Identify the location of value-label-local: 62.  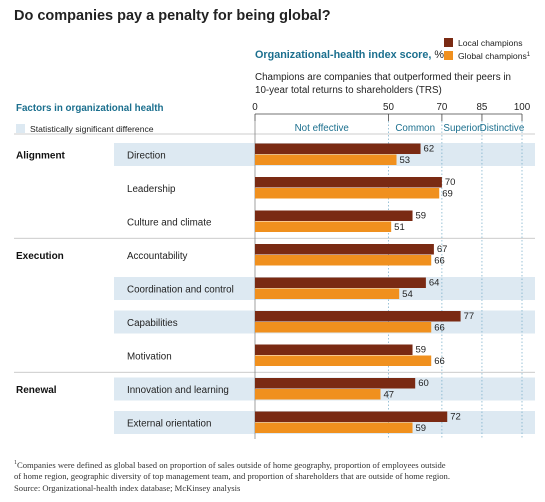
(429, 149).